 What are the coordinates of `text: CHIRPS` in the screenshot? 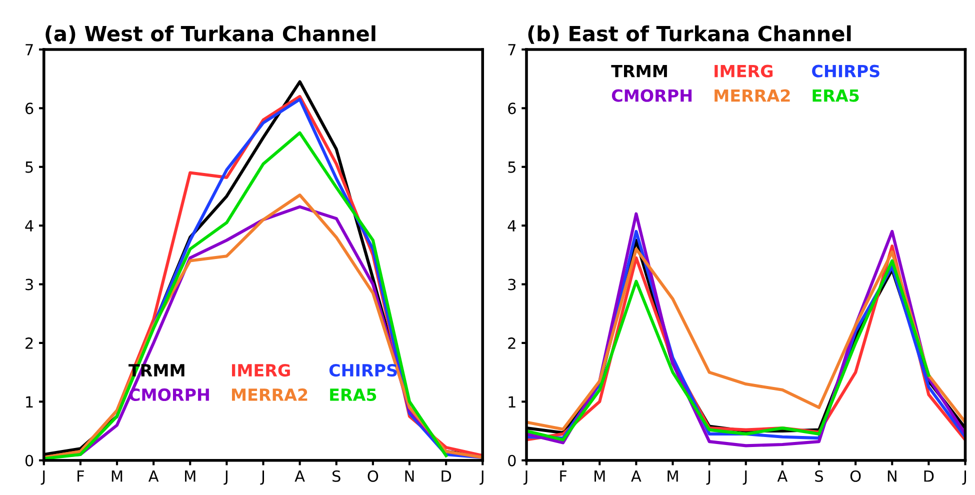 It's located at (846, 71).